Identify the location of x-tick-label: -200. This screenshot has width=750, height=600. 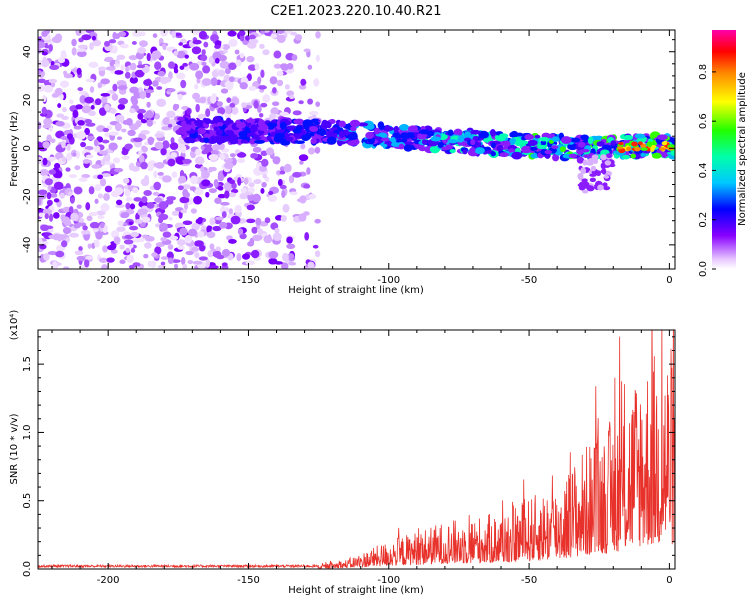
(108, 580).